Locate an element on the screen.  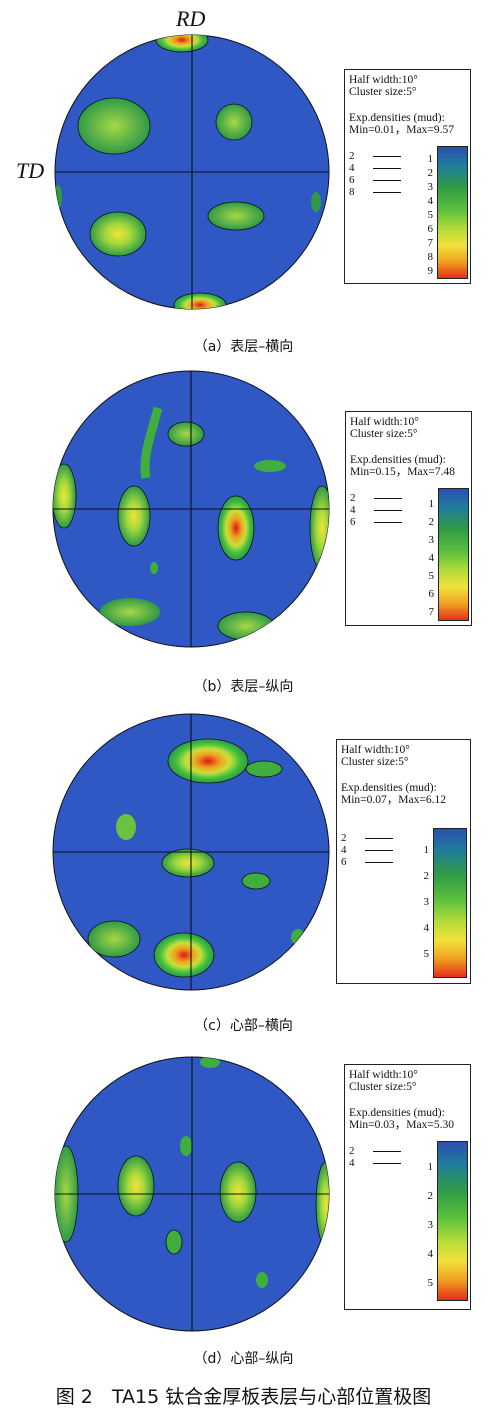
pole-figure-d is located at coordinates (192, 1194).